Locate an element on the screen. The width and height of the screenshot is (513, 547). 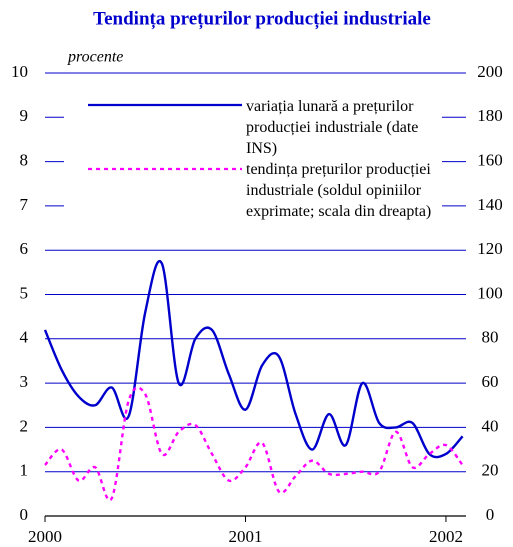
y-tick-label: 2 is located at coordinates (24, 425).